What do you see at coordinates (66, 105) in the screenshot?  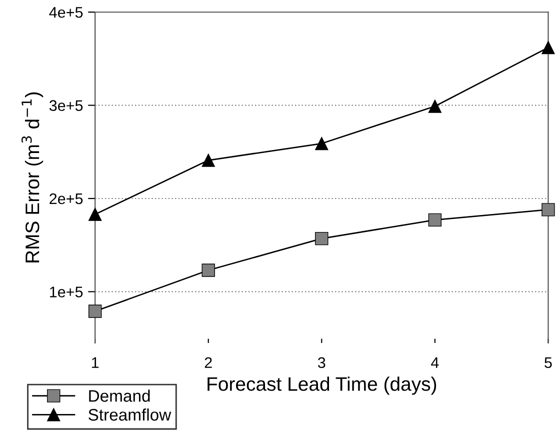 I see `y-tick-label: 3e+5` at bounding box center [66, 105].